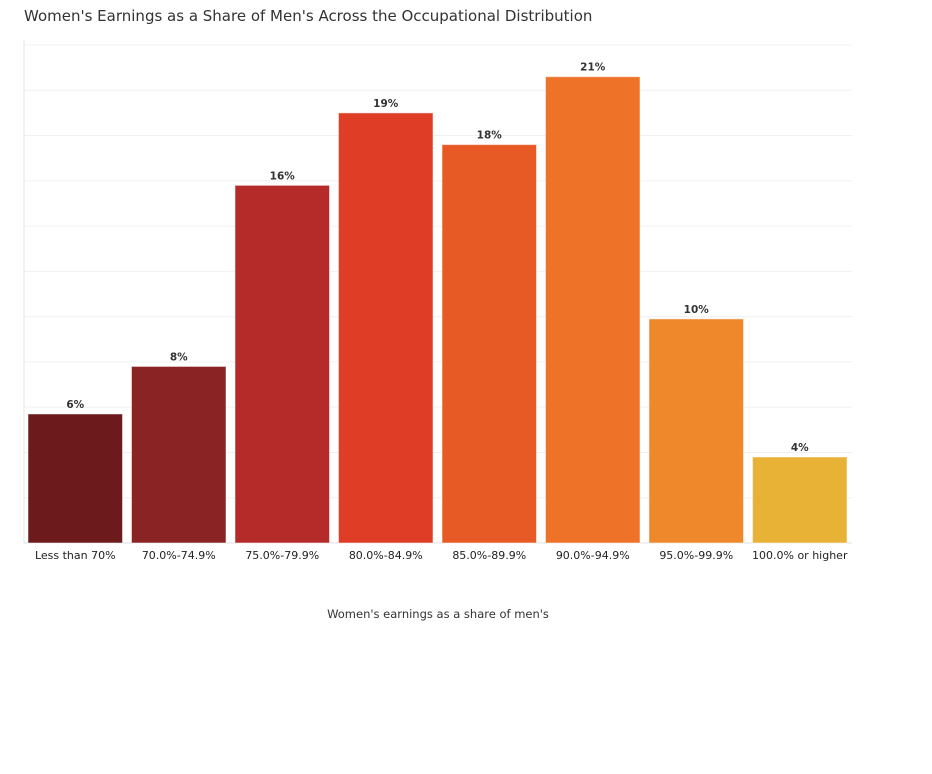 The height and width of the screenshot is (774, 932). What do you see at coordinates (696, 555) in the screenshot?
I see `x-tick-label: 95.0%-99.9%` at bounding box center [696, 555].